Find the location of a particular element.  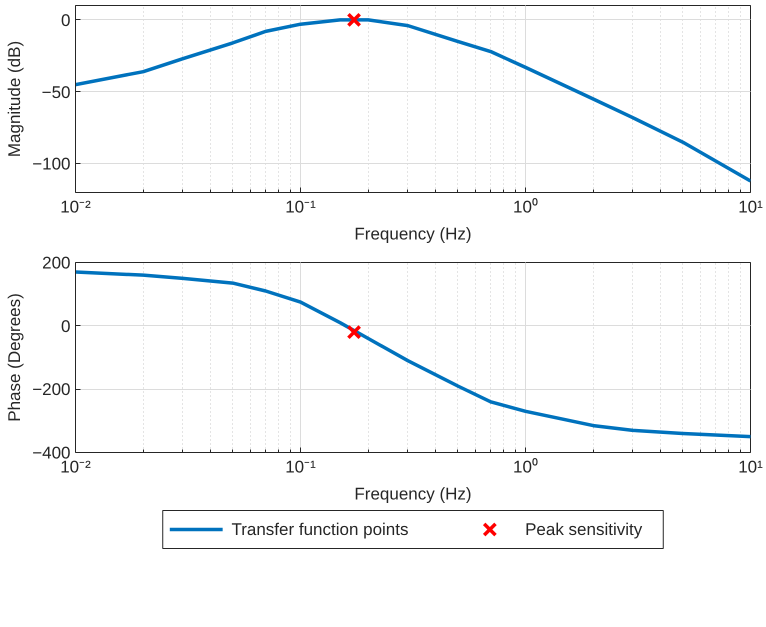

y-tick-label: −50 is located at coordinates (56, 92).